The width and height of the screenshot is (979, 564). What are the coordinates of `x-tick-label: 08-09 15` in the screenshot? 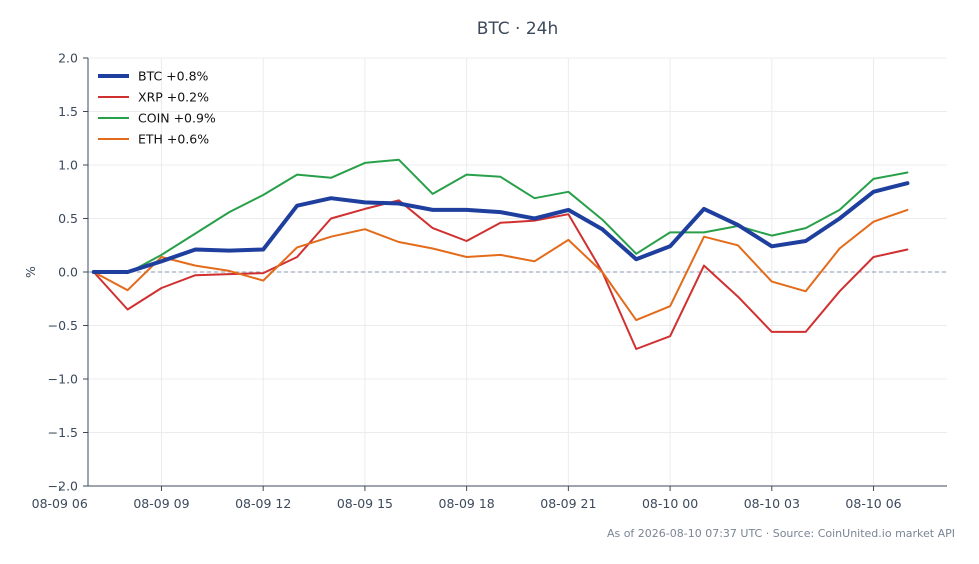 It's located at (365, 503).